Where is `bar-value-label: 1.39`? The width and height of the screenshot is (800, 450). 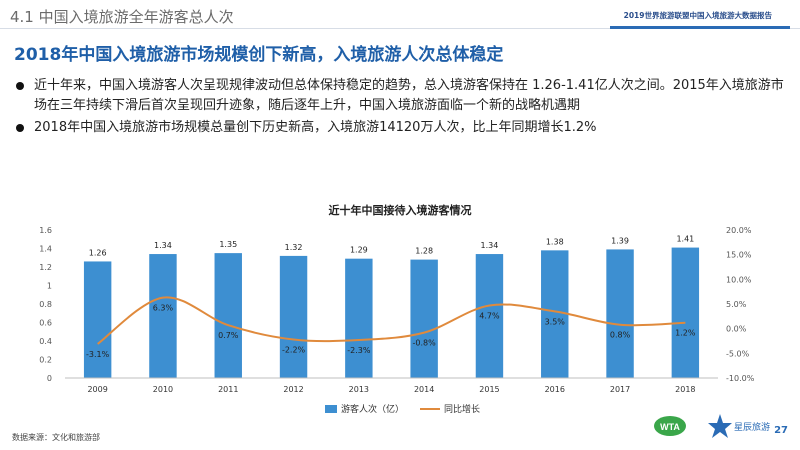 bar-value-label: 1.39 is located at coordinates (620, 240).